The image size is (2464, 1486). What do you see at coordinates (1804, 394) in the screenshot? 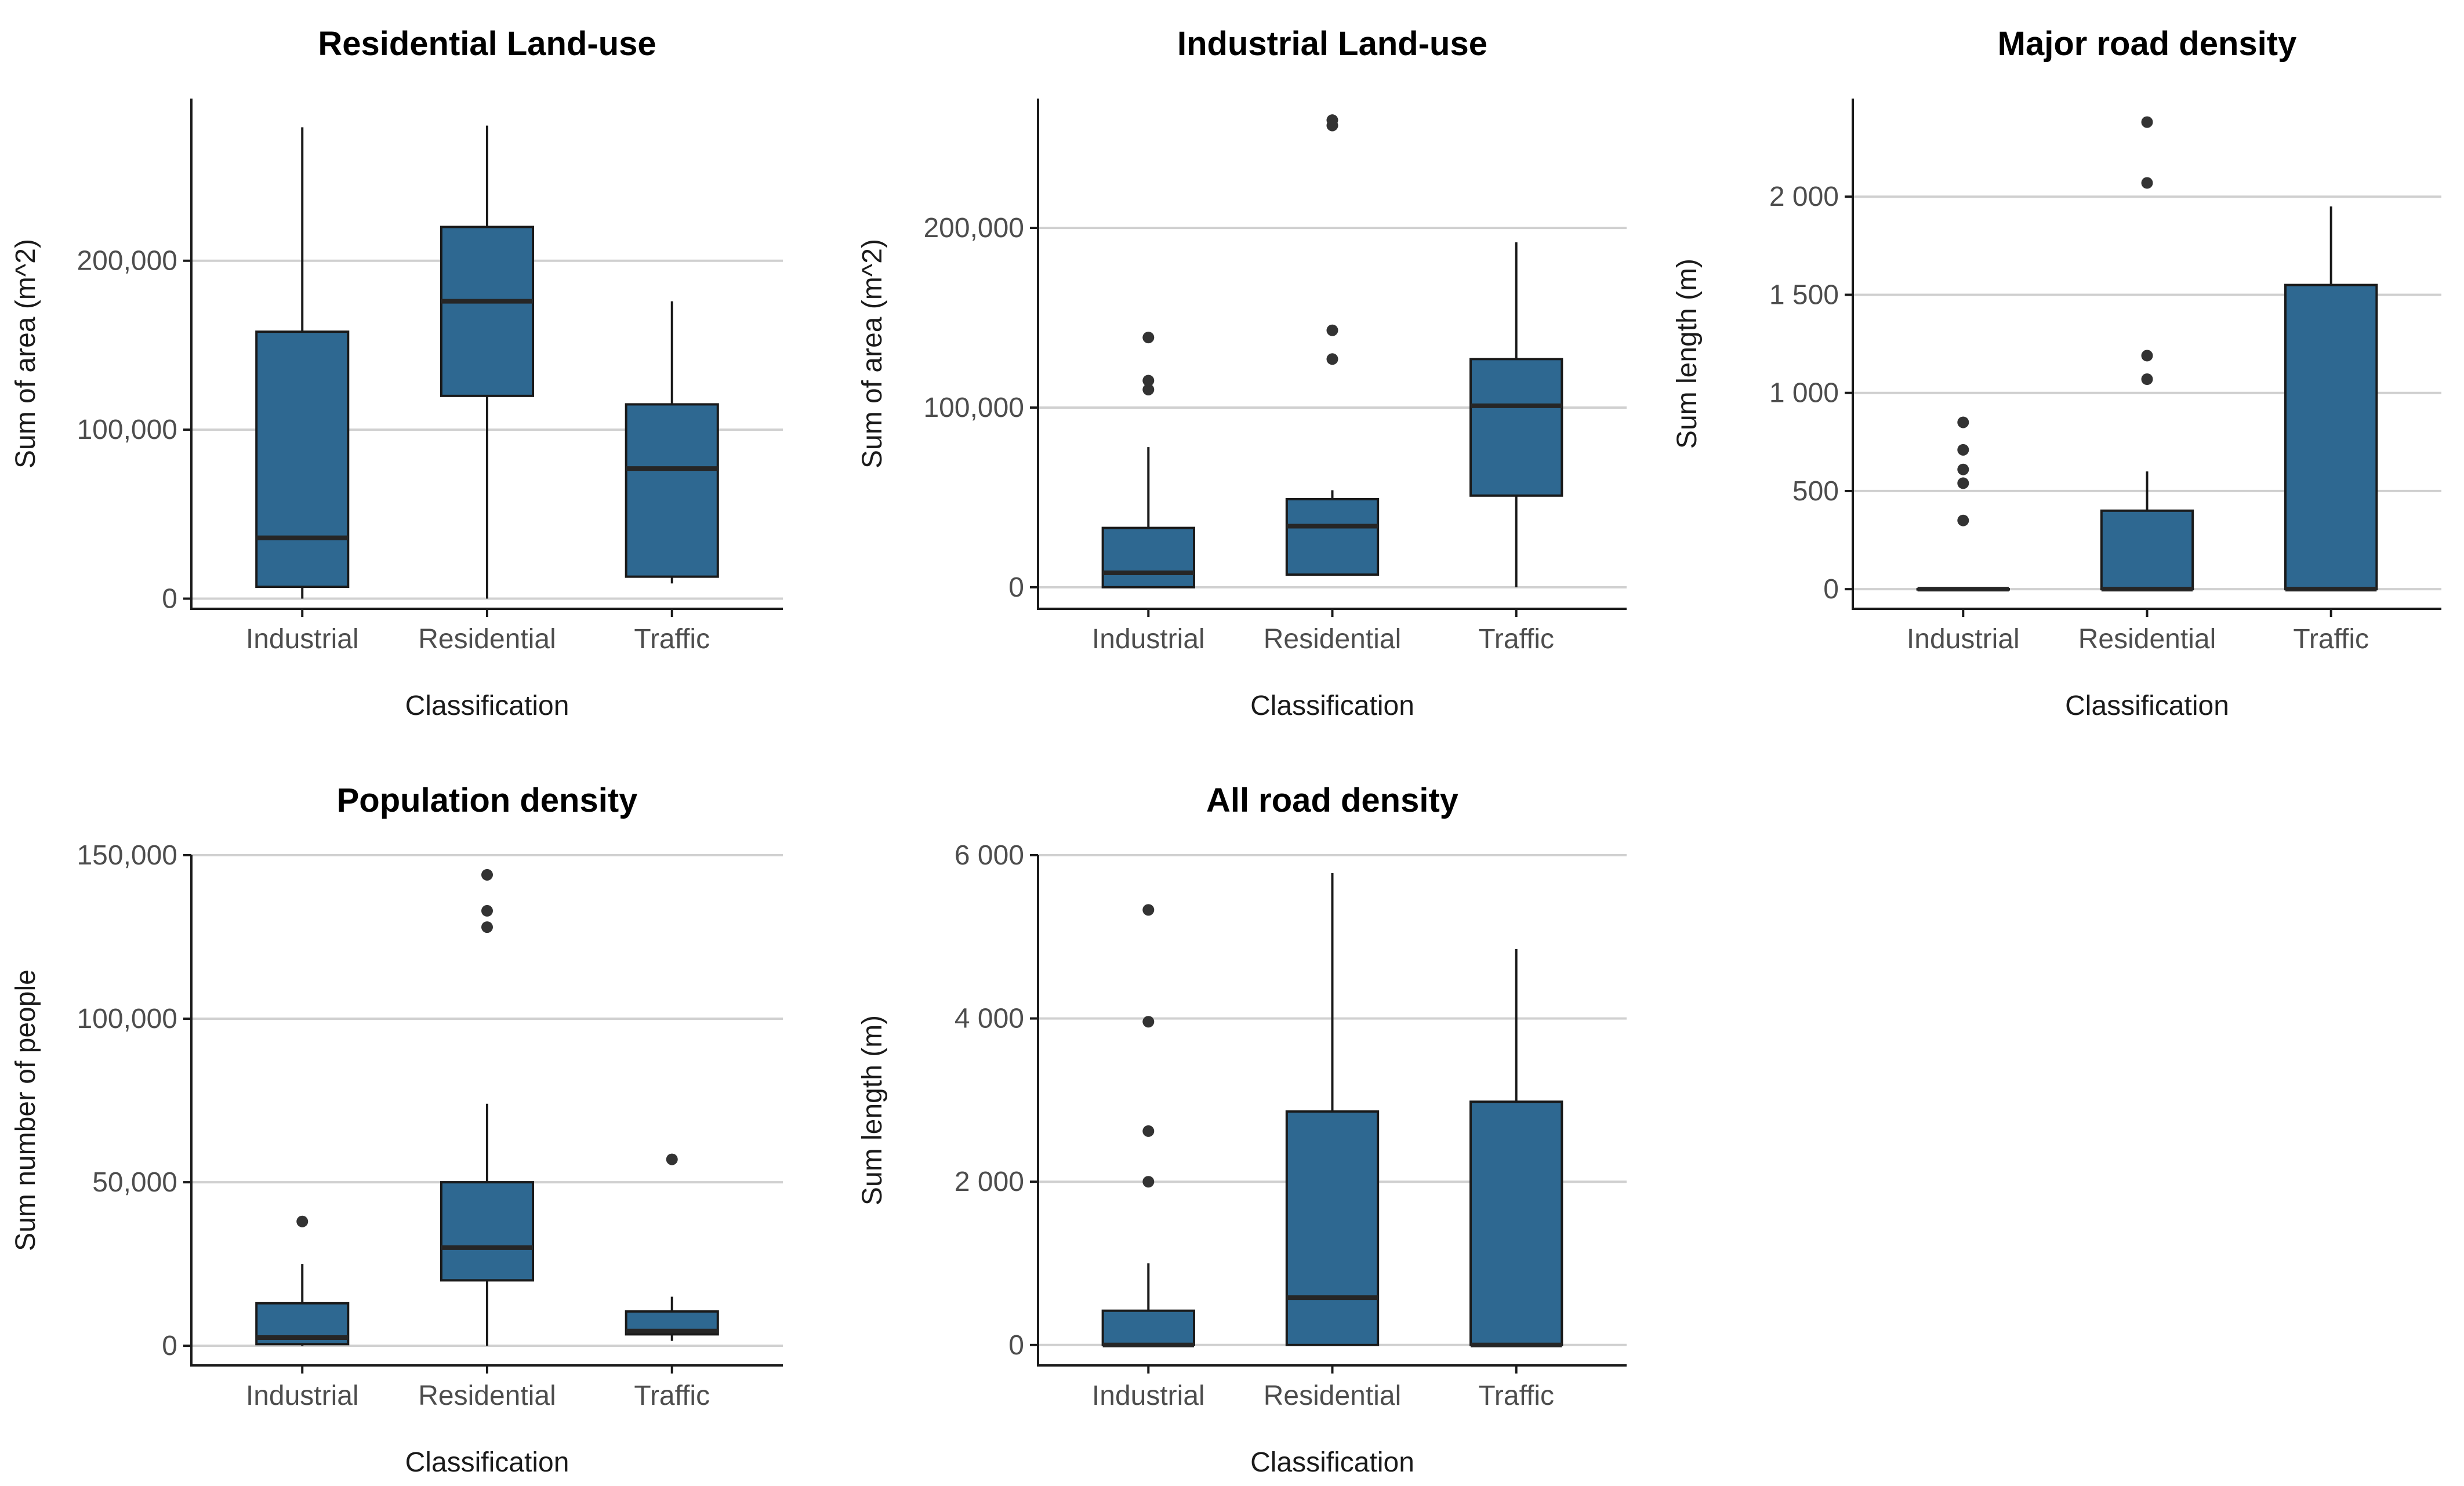
I see `y-tick-label: 1 000` at bounding box center [1804, 394].